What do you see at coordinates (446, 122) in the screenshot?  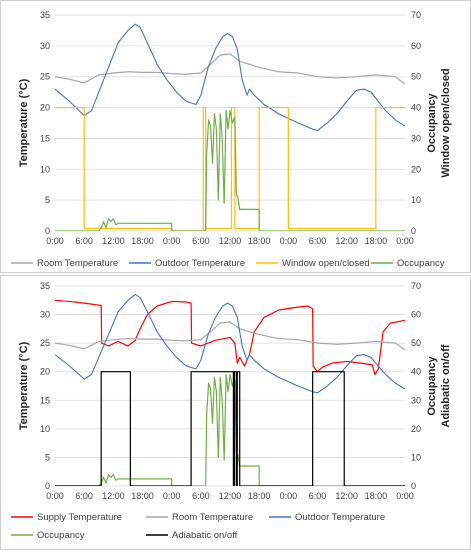 I see `y2-axis-title-line2: Window open/closed` at bounding box center [446, 122].